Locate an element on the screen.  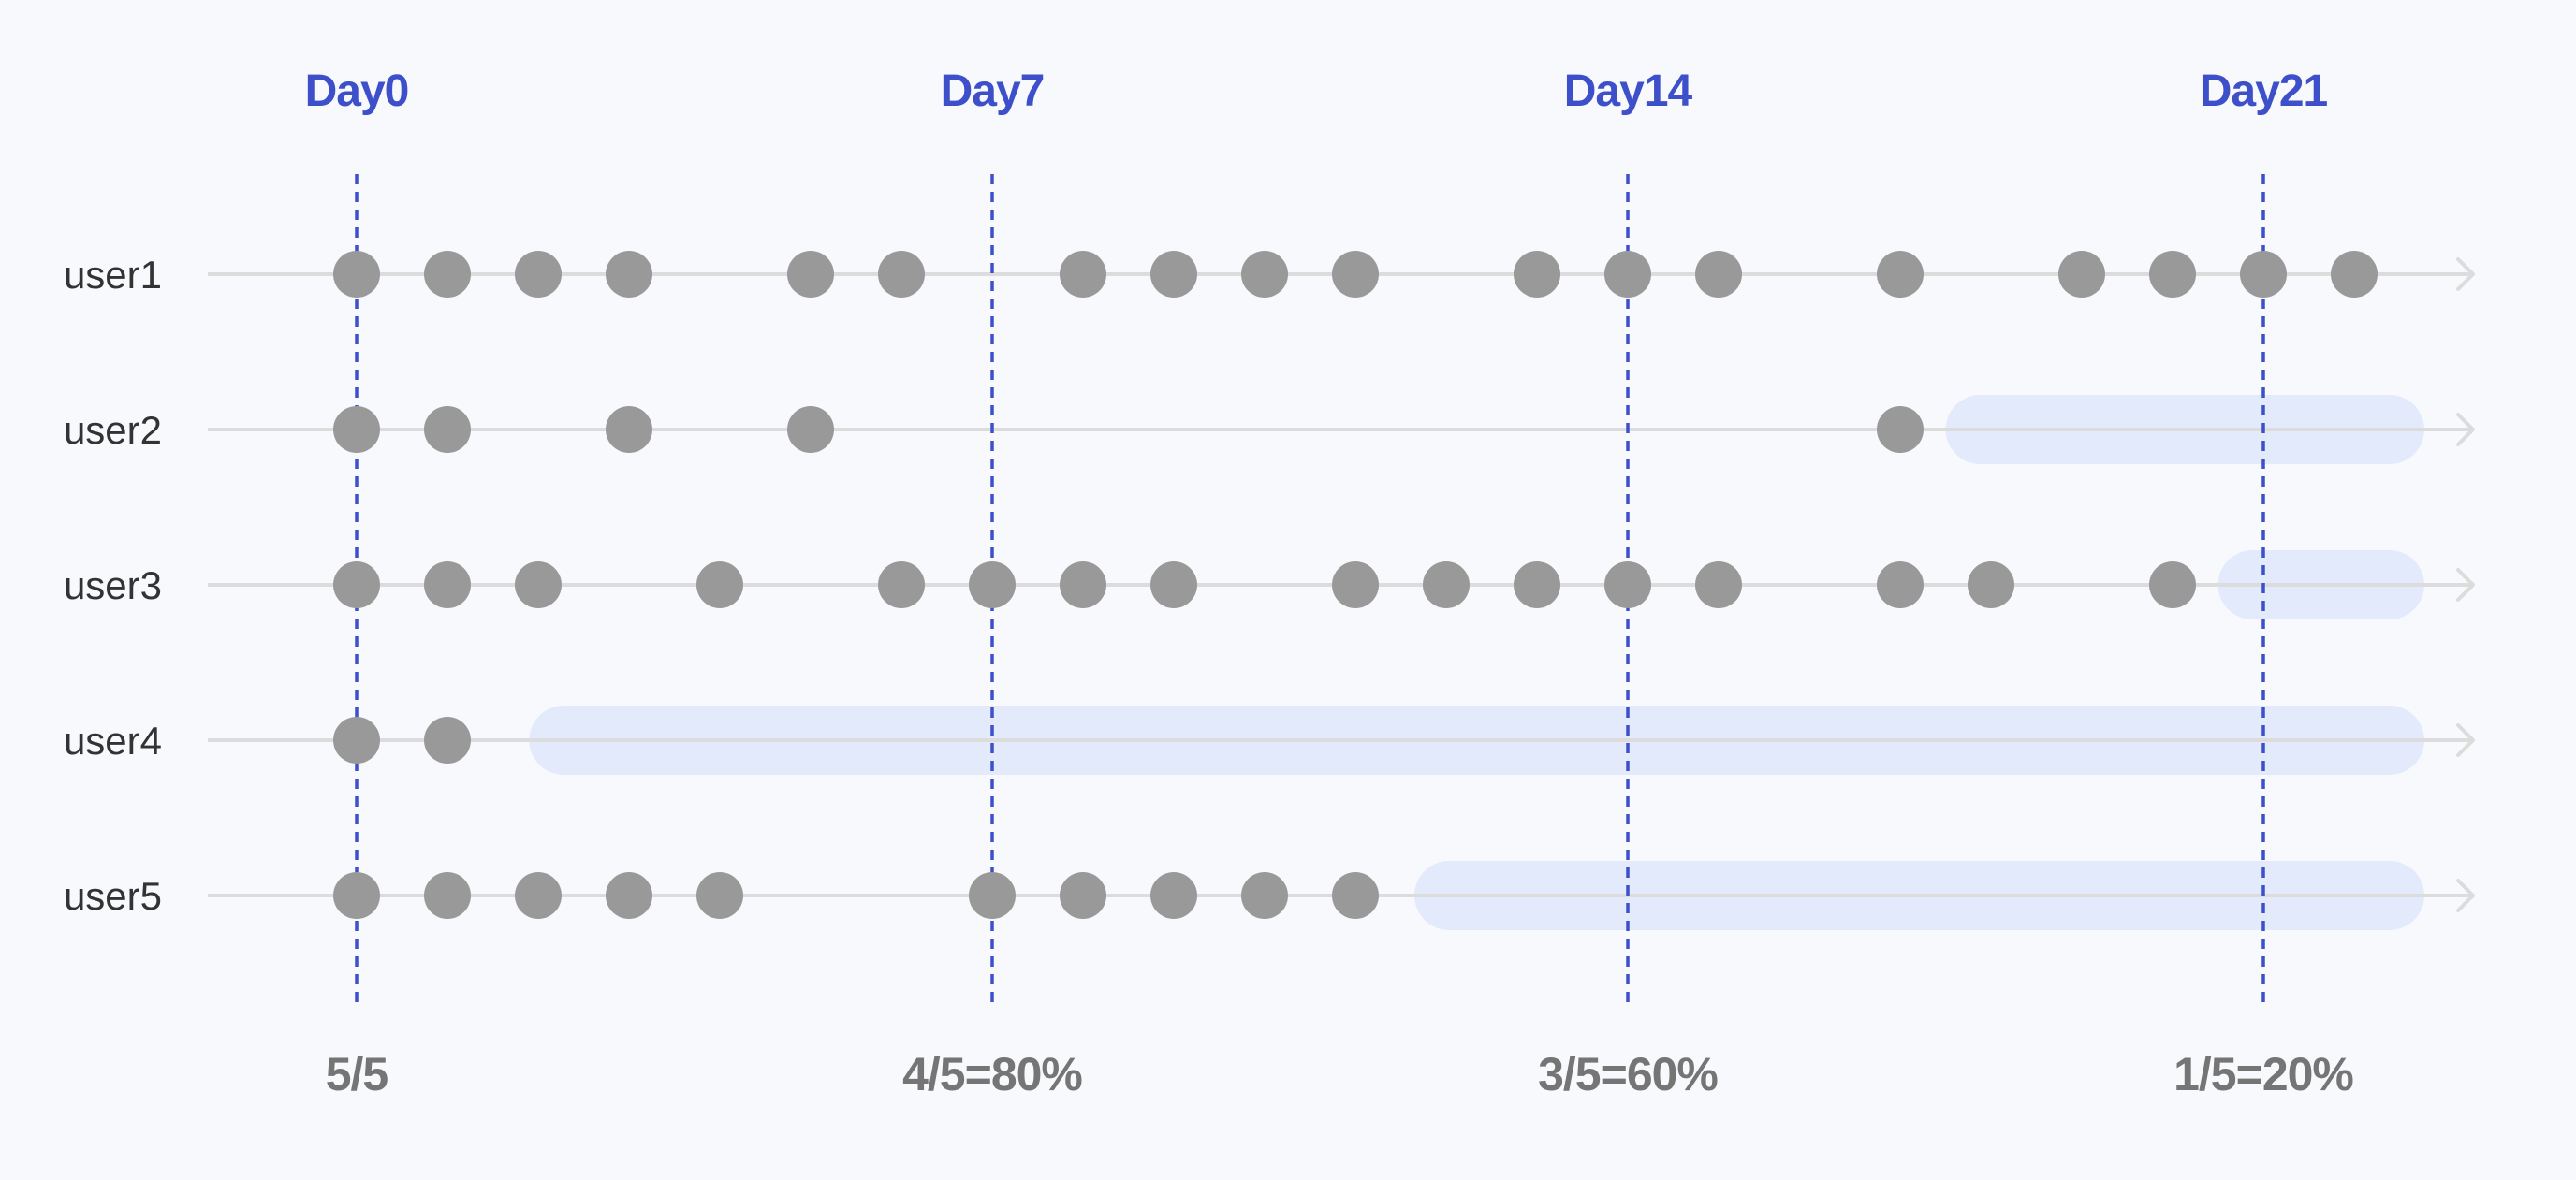
activity-dot-user5-day3 is located at coordinates (629, 896).